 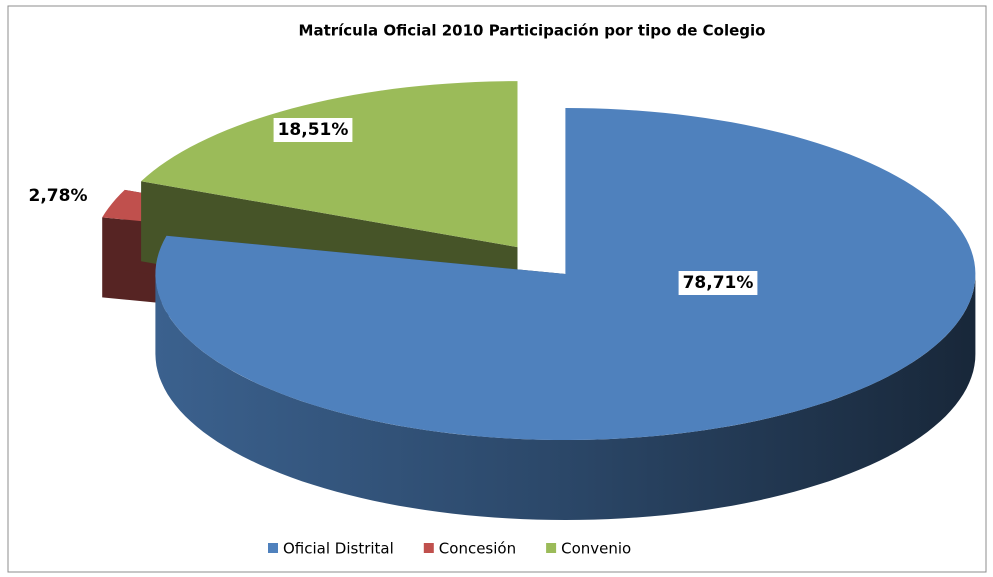 What do you see at coordinates (596, 549) in the screenshot?
I see `legend-label: Convenio` at bounding box center [596, 549].